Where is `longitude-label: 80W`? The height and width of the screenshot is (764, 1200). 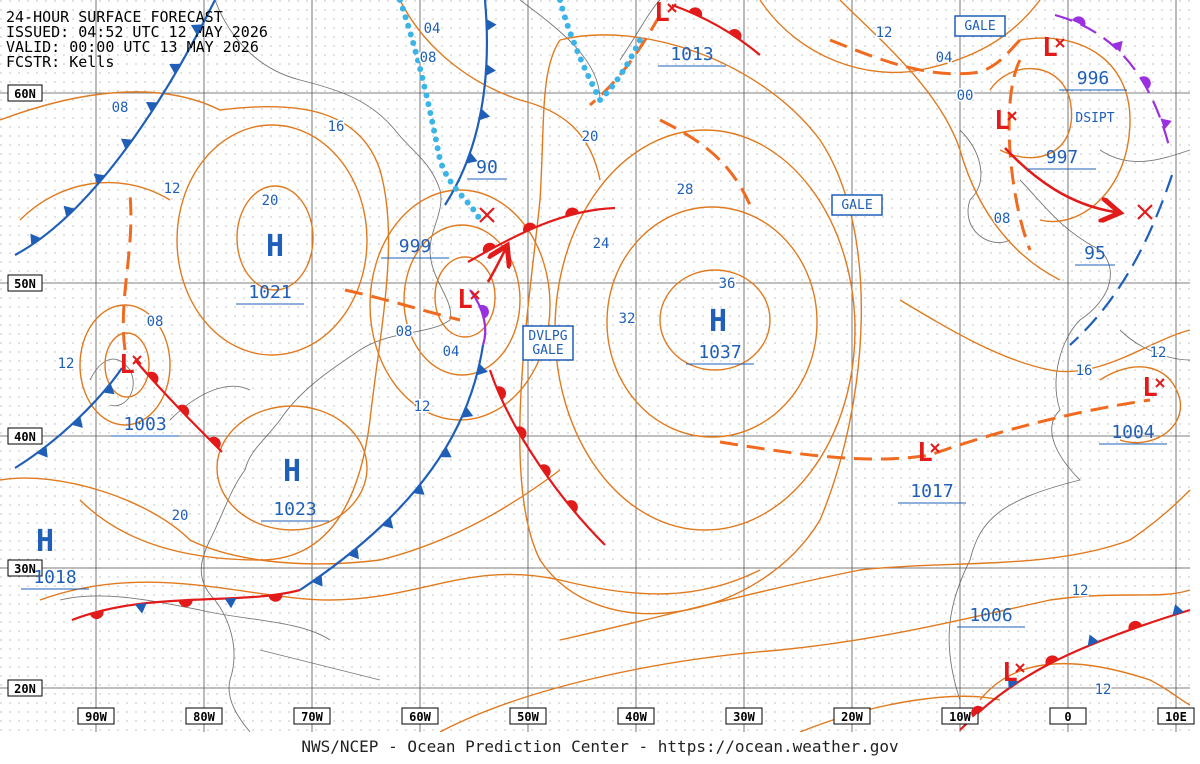 longitude-label: 80W is located at coordinates (204, 717).